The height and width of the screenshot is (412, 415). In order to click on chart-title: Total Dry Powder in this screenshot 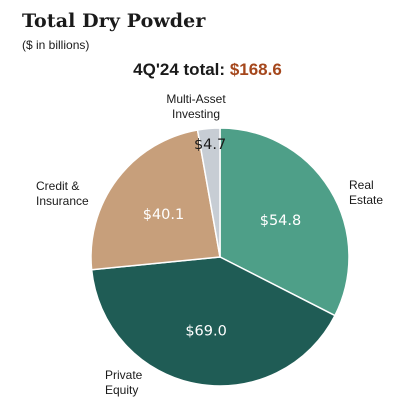, I will do `click(114, 21)`.